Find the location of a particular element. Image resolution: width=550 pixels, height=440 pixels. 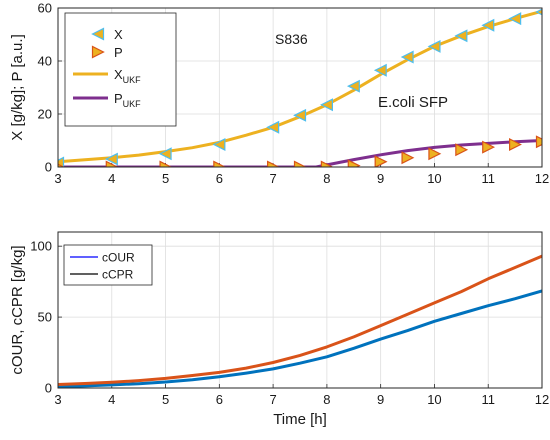

legend-label: P is located at coordinates (118, 52).